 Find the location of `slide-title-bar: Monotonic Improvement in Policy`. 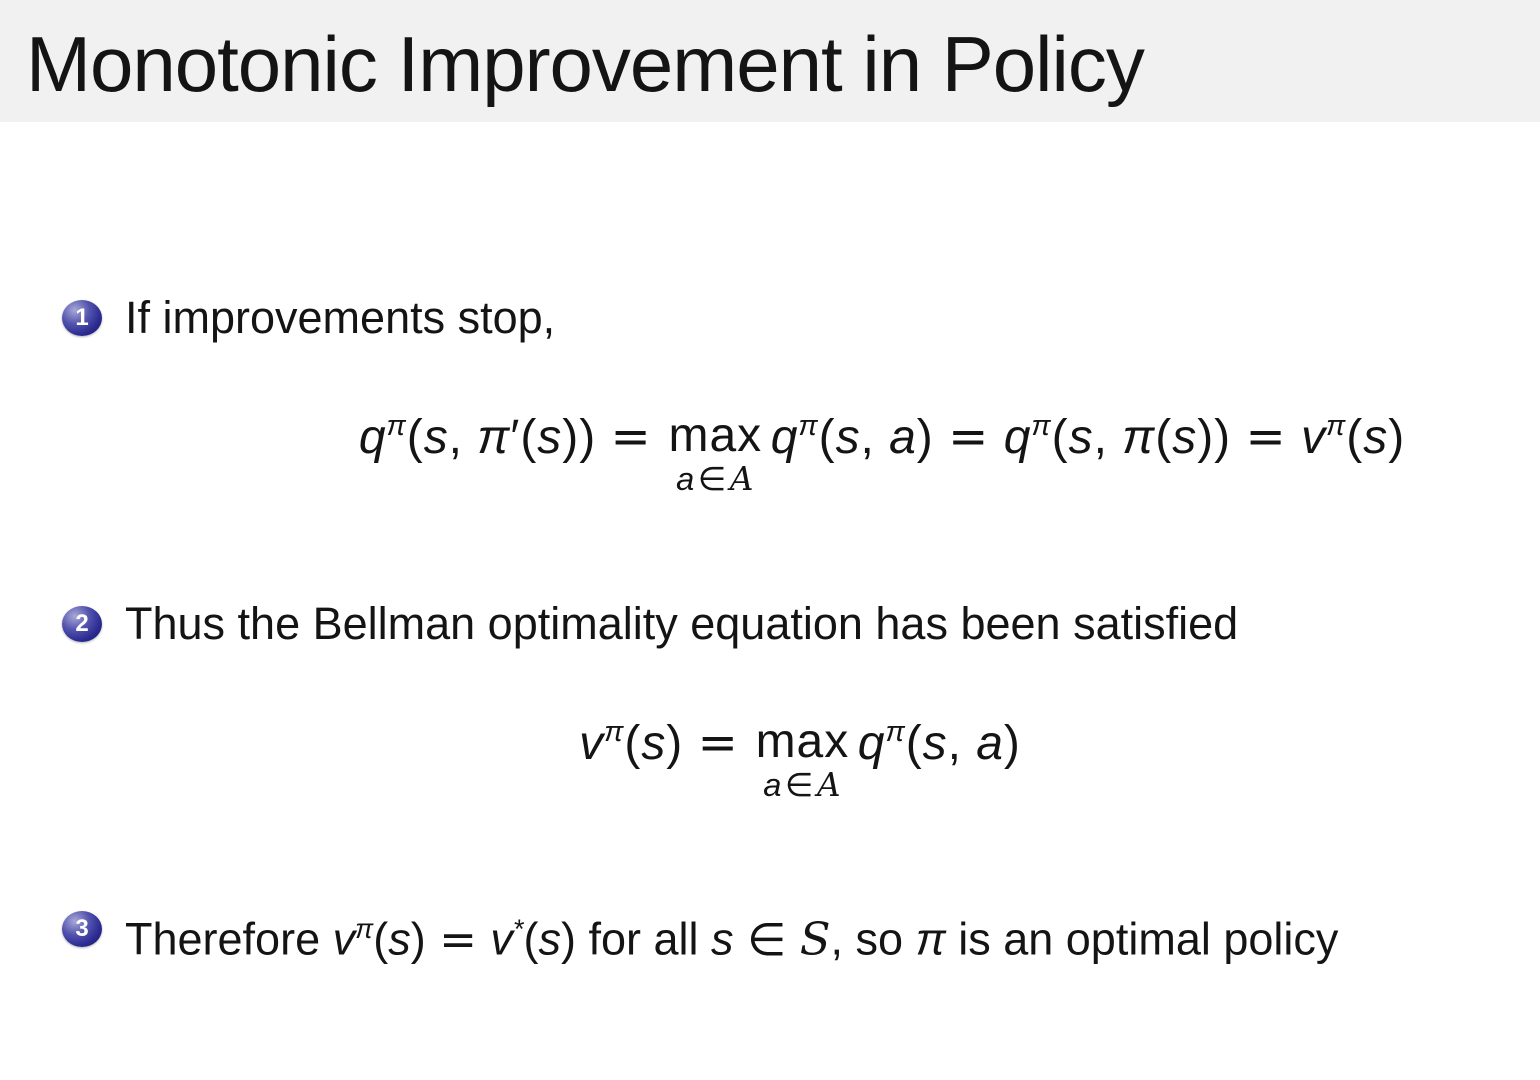

slide-title-bar: Monotonic Improvement in Policy is located at coordinates (770, 61).